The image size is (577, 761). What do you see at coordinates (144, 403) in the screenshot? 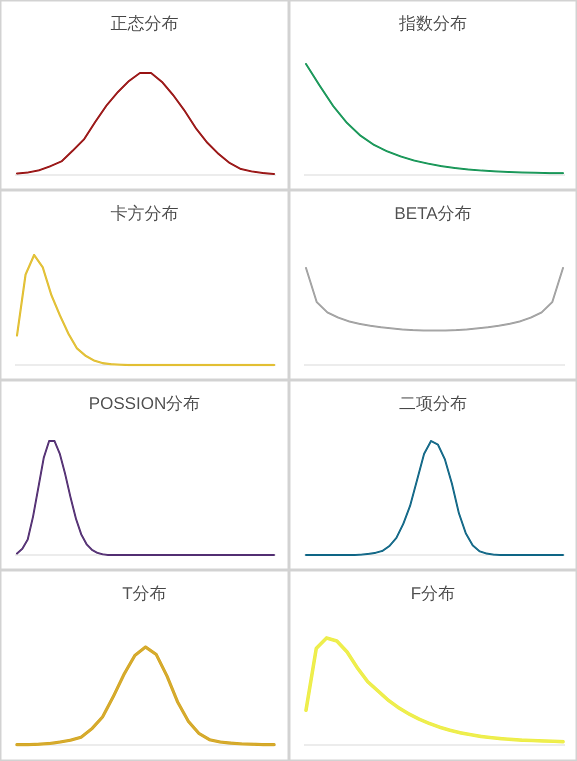
I see `title: POSSION分布` at bounding box center [144, 403].